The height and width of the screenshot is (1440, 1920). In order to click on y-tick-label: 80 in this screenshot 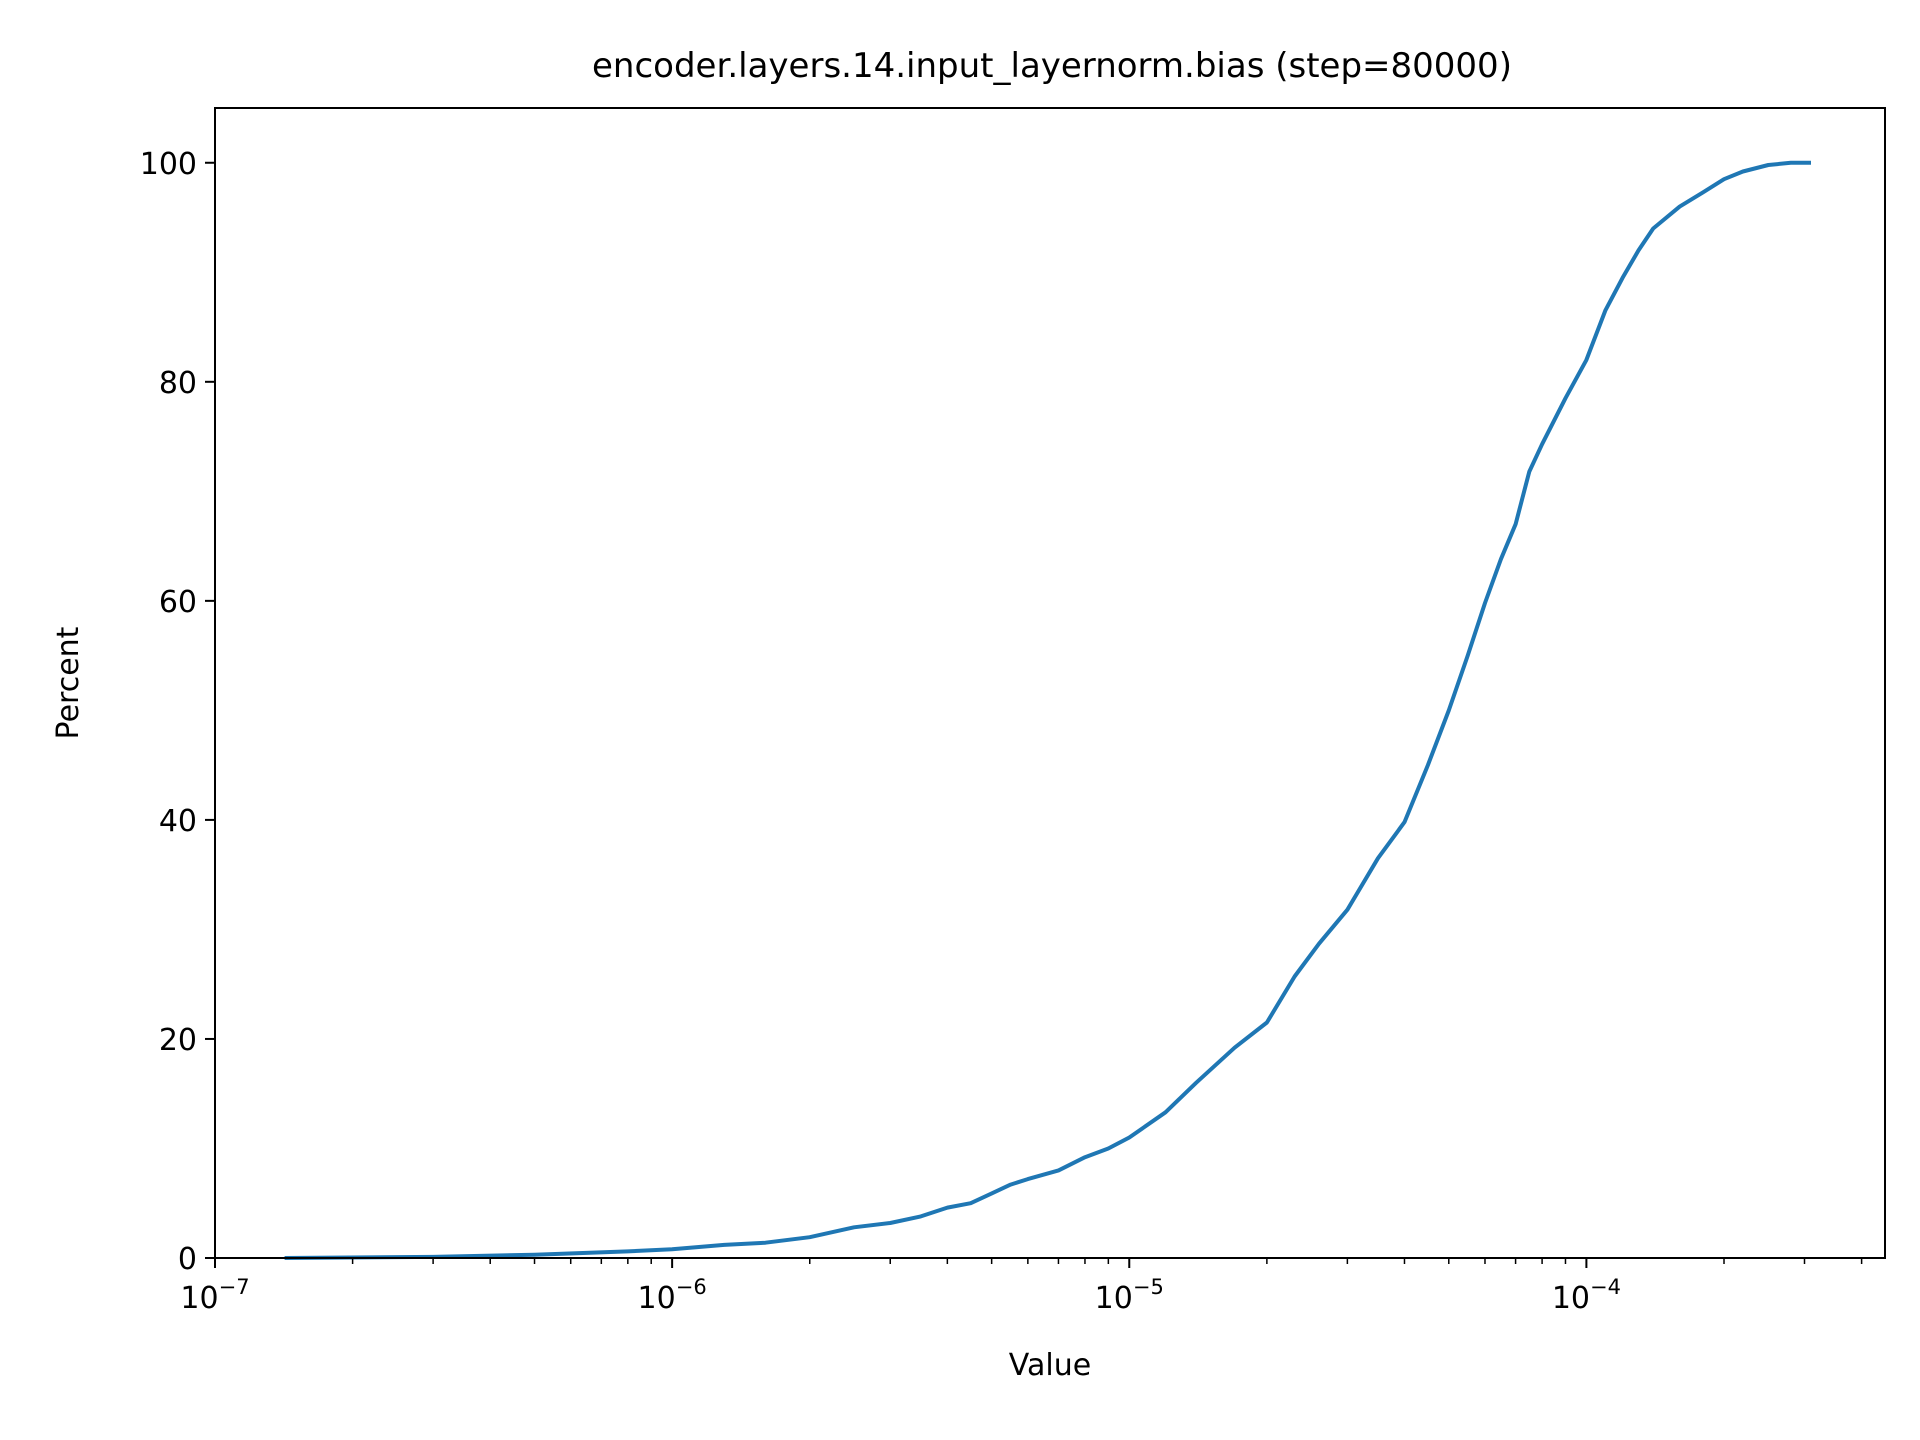, I will do `click(178, 383)`.